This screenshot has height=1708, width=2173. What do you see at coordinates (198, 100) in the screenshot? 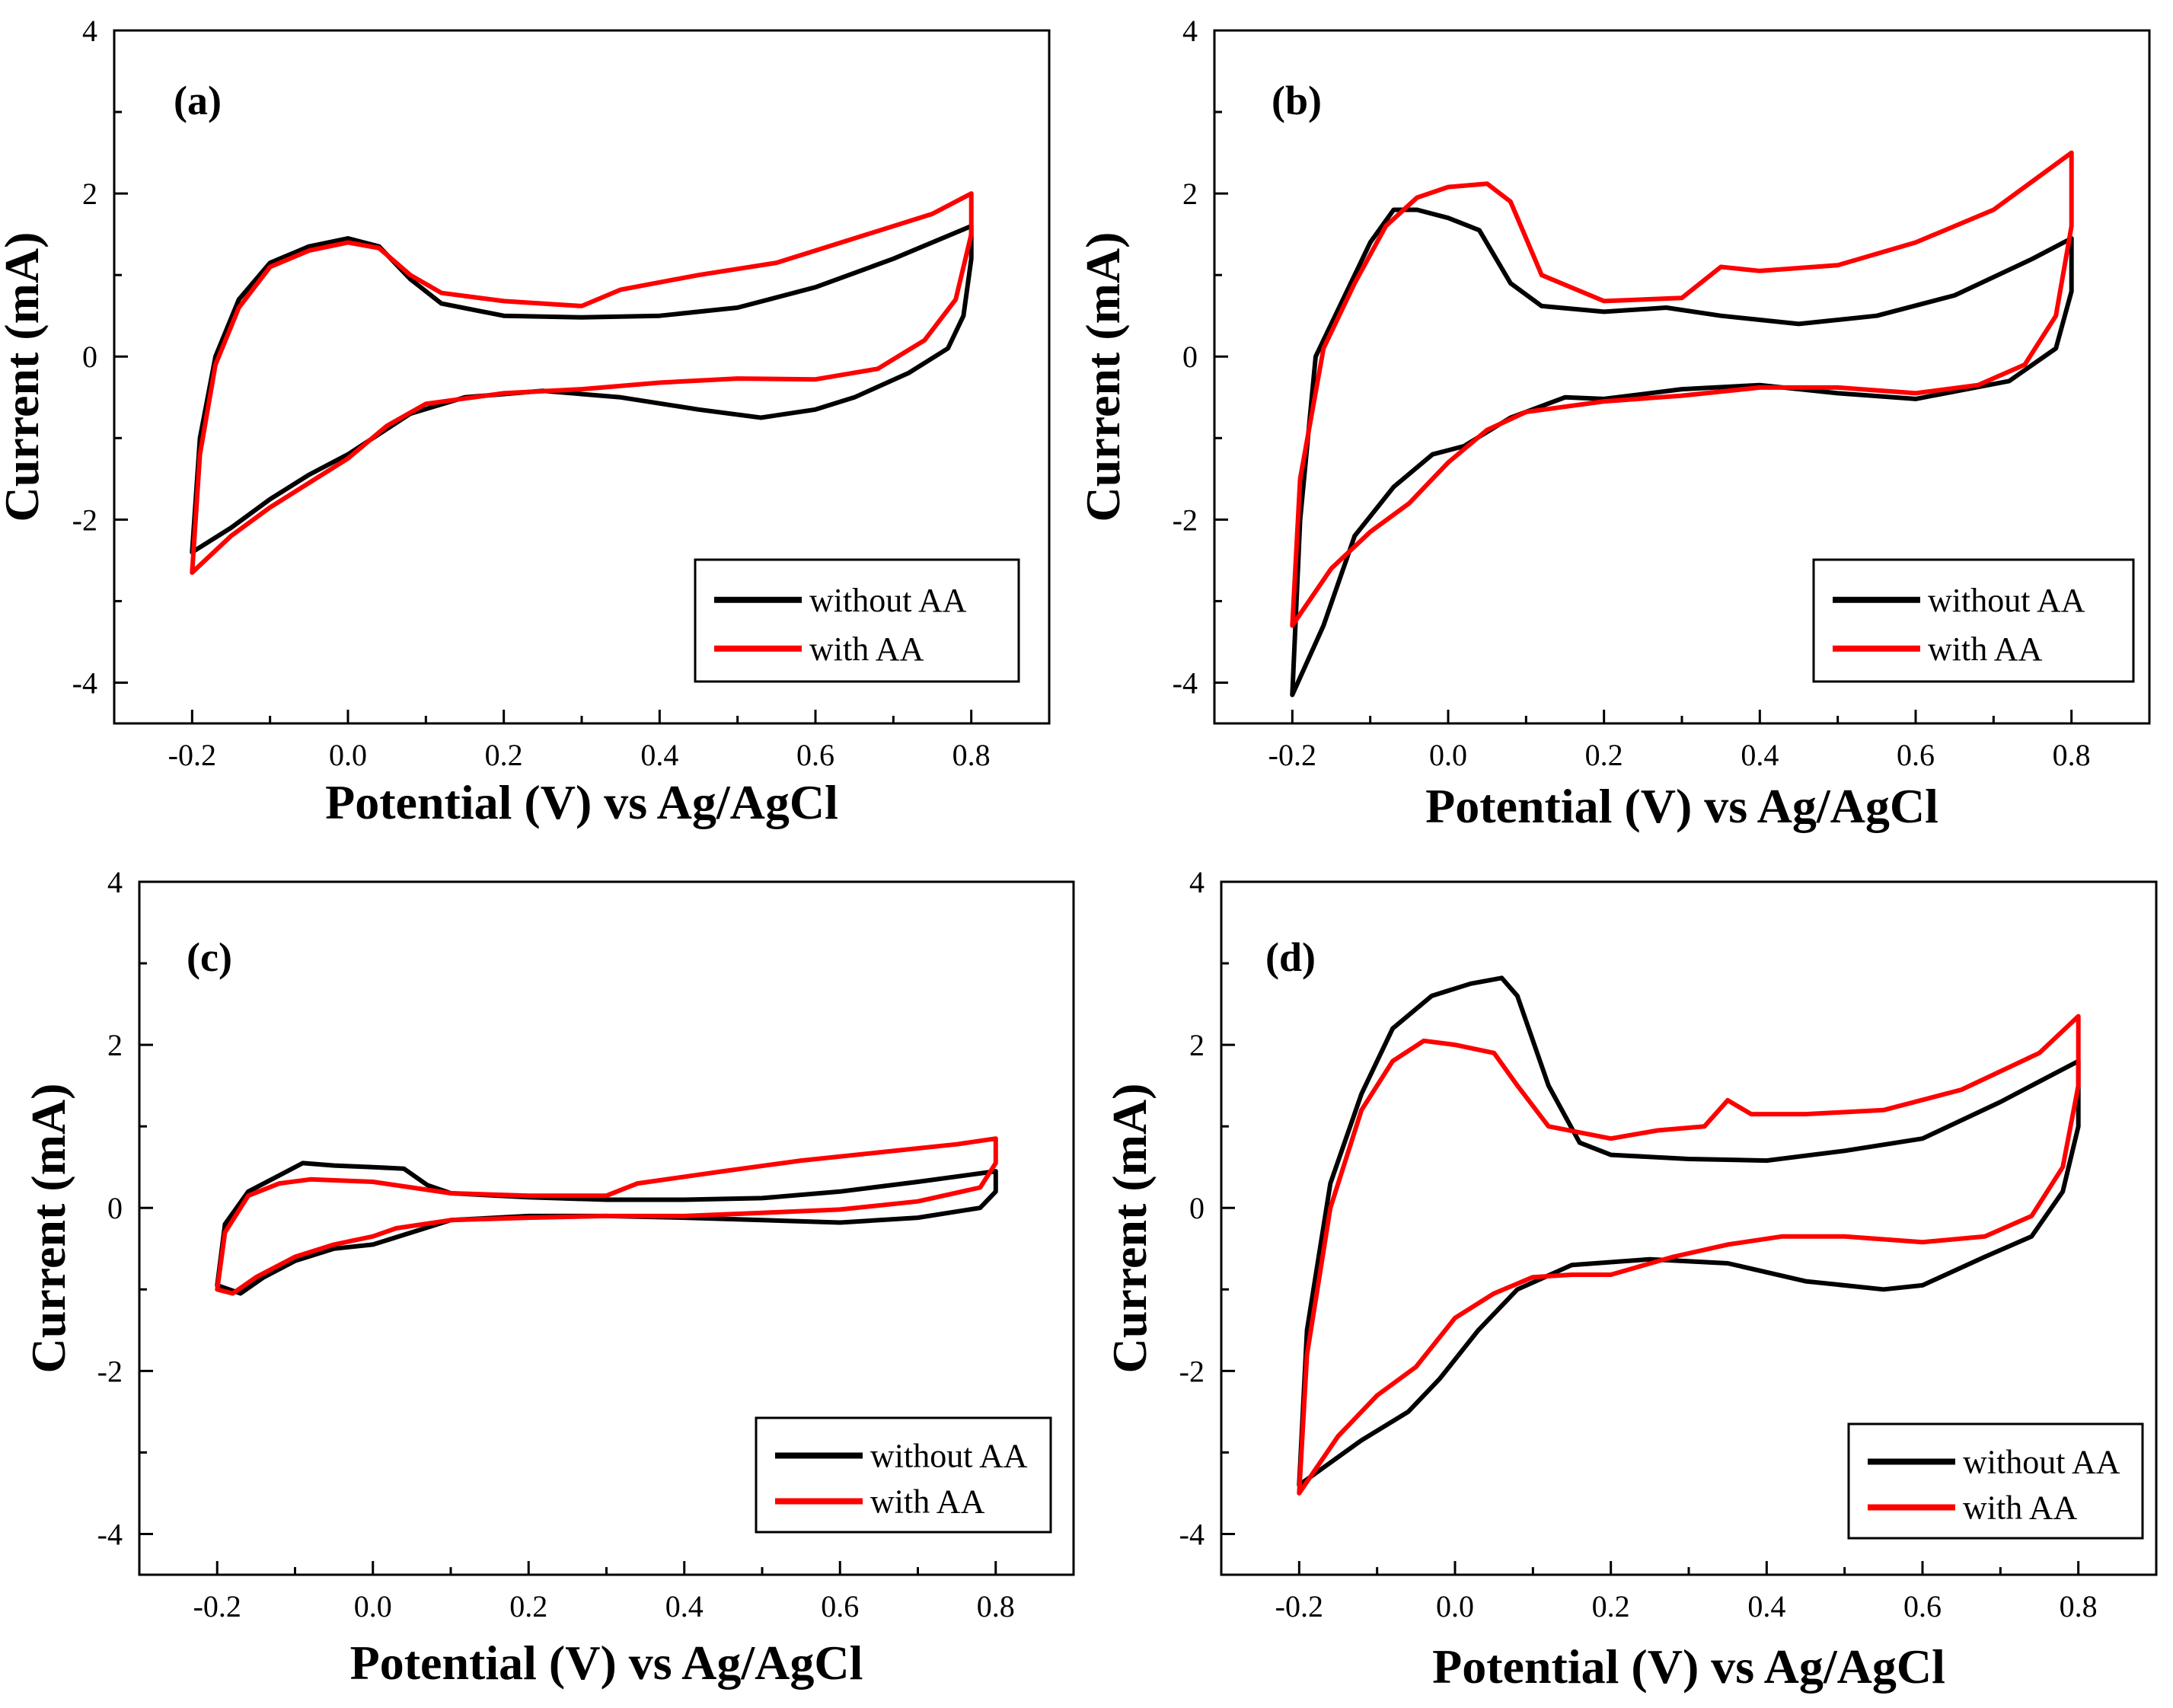
I see `panel-label: (a)` at bounding box center [198, 100].